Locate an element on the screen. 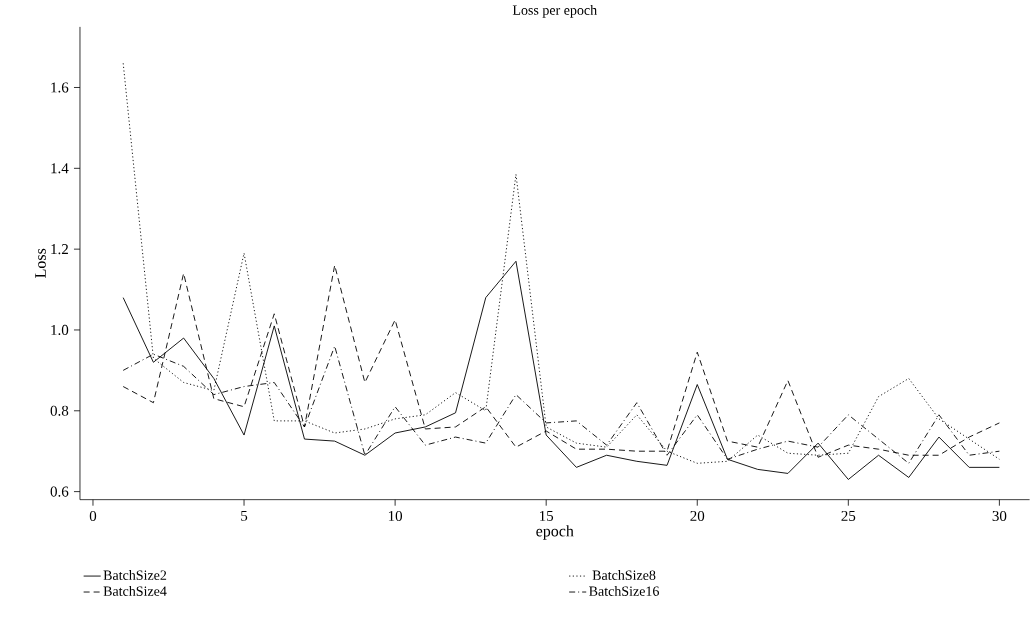 The width and height of the screenshot is (1030, 625). x-tick-label: 5 is located at coordinates (244, 516).